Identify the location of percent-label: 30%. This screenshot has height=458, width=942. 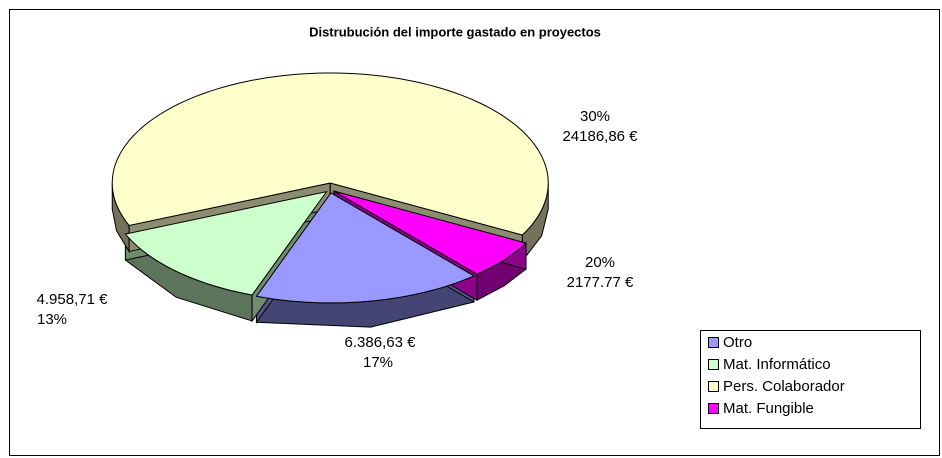
(595, 116).